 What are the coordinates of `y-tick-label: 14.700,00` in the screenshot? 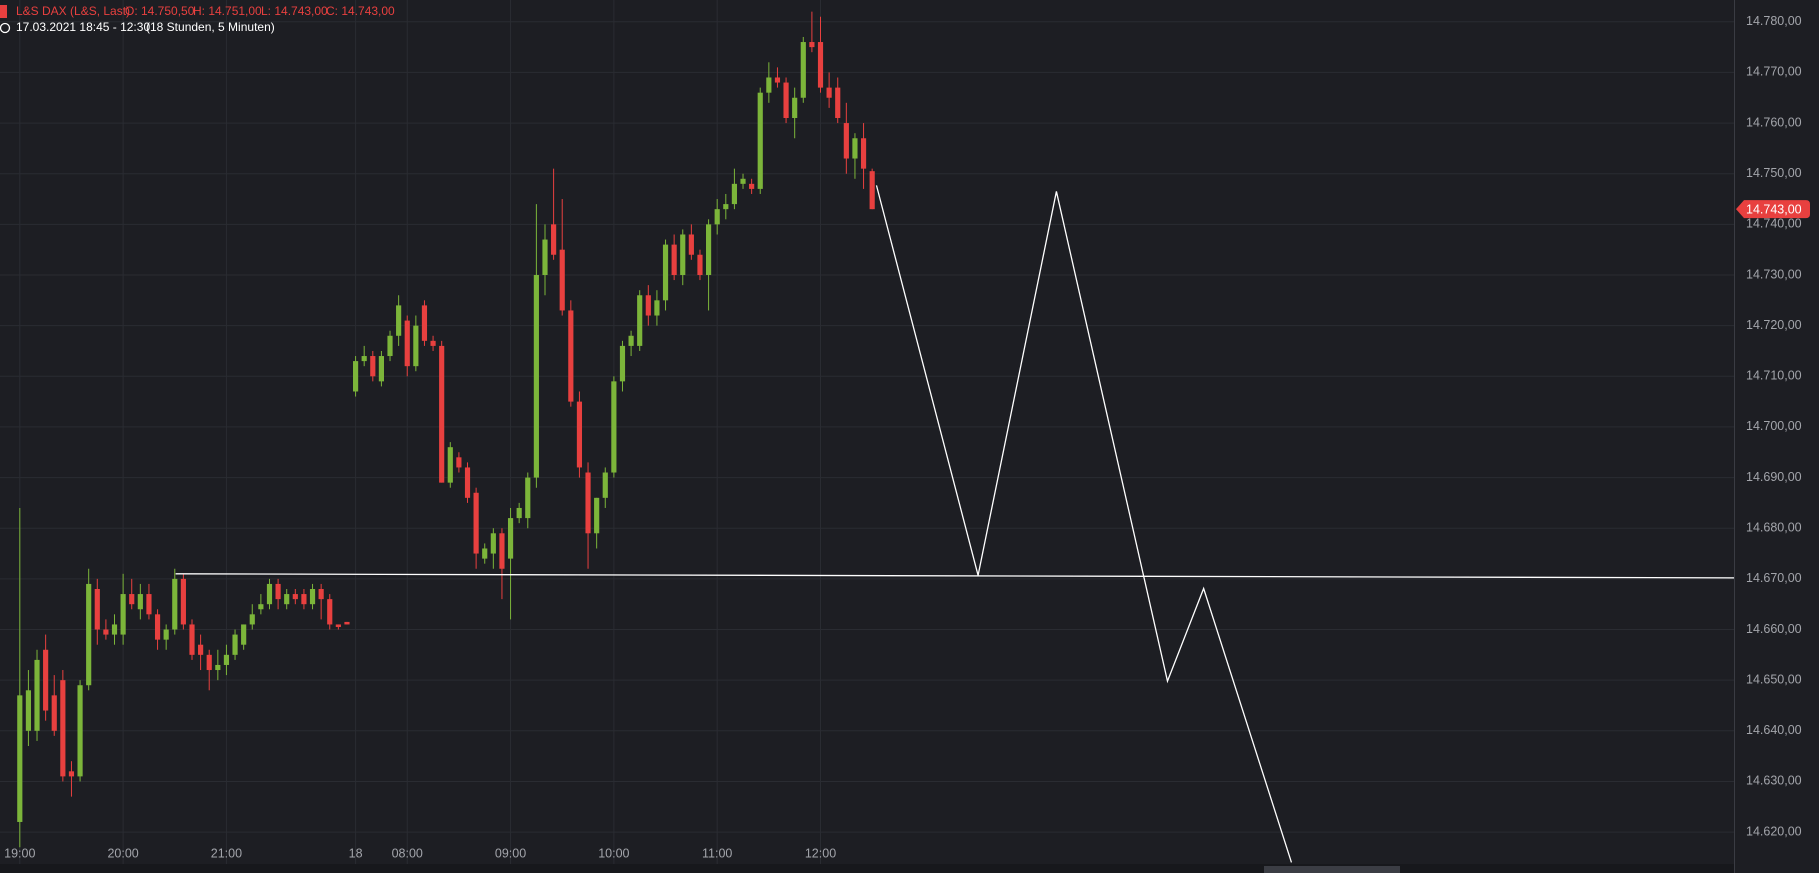 It's located at (1774, 426).